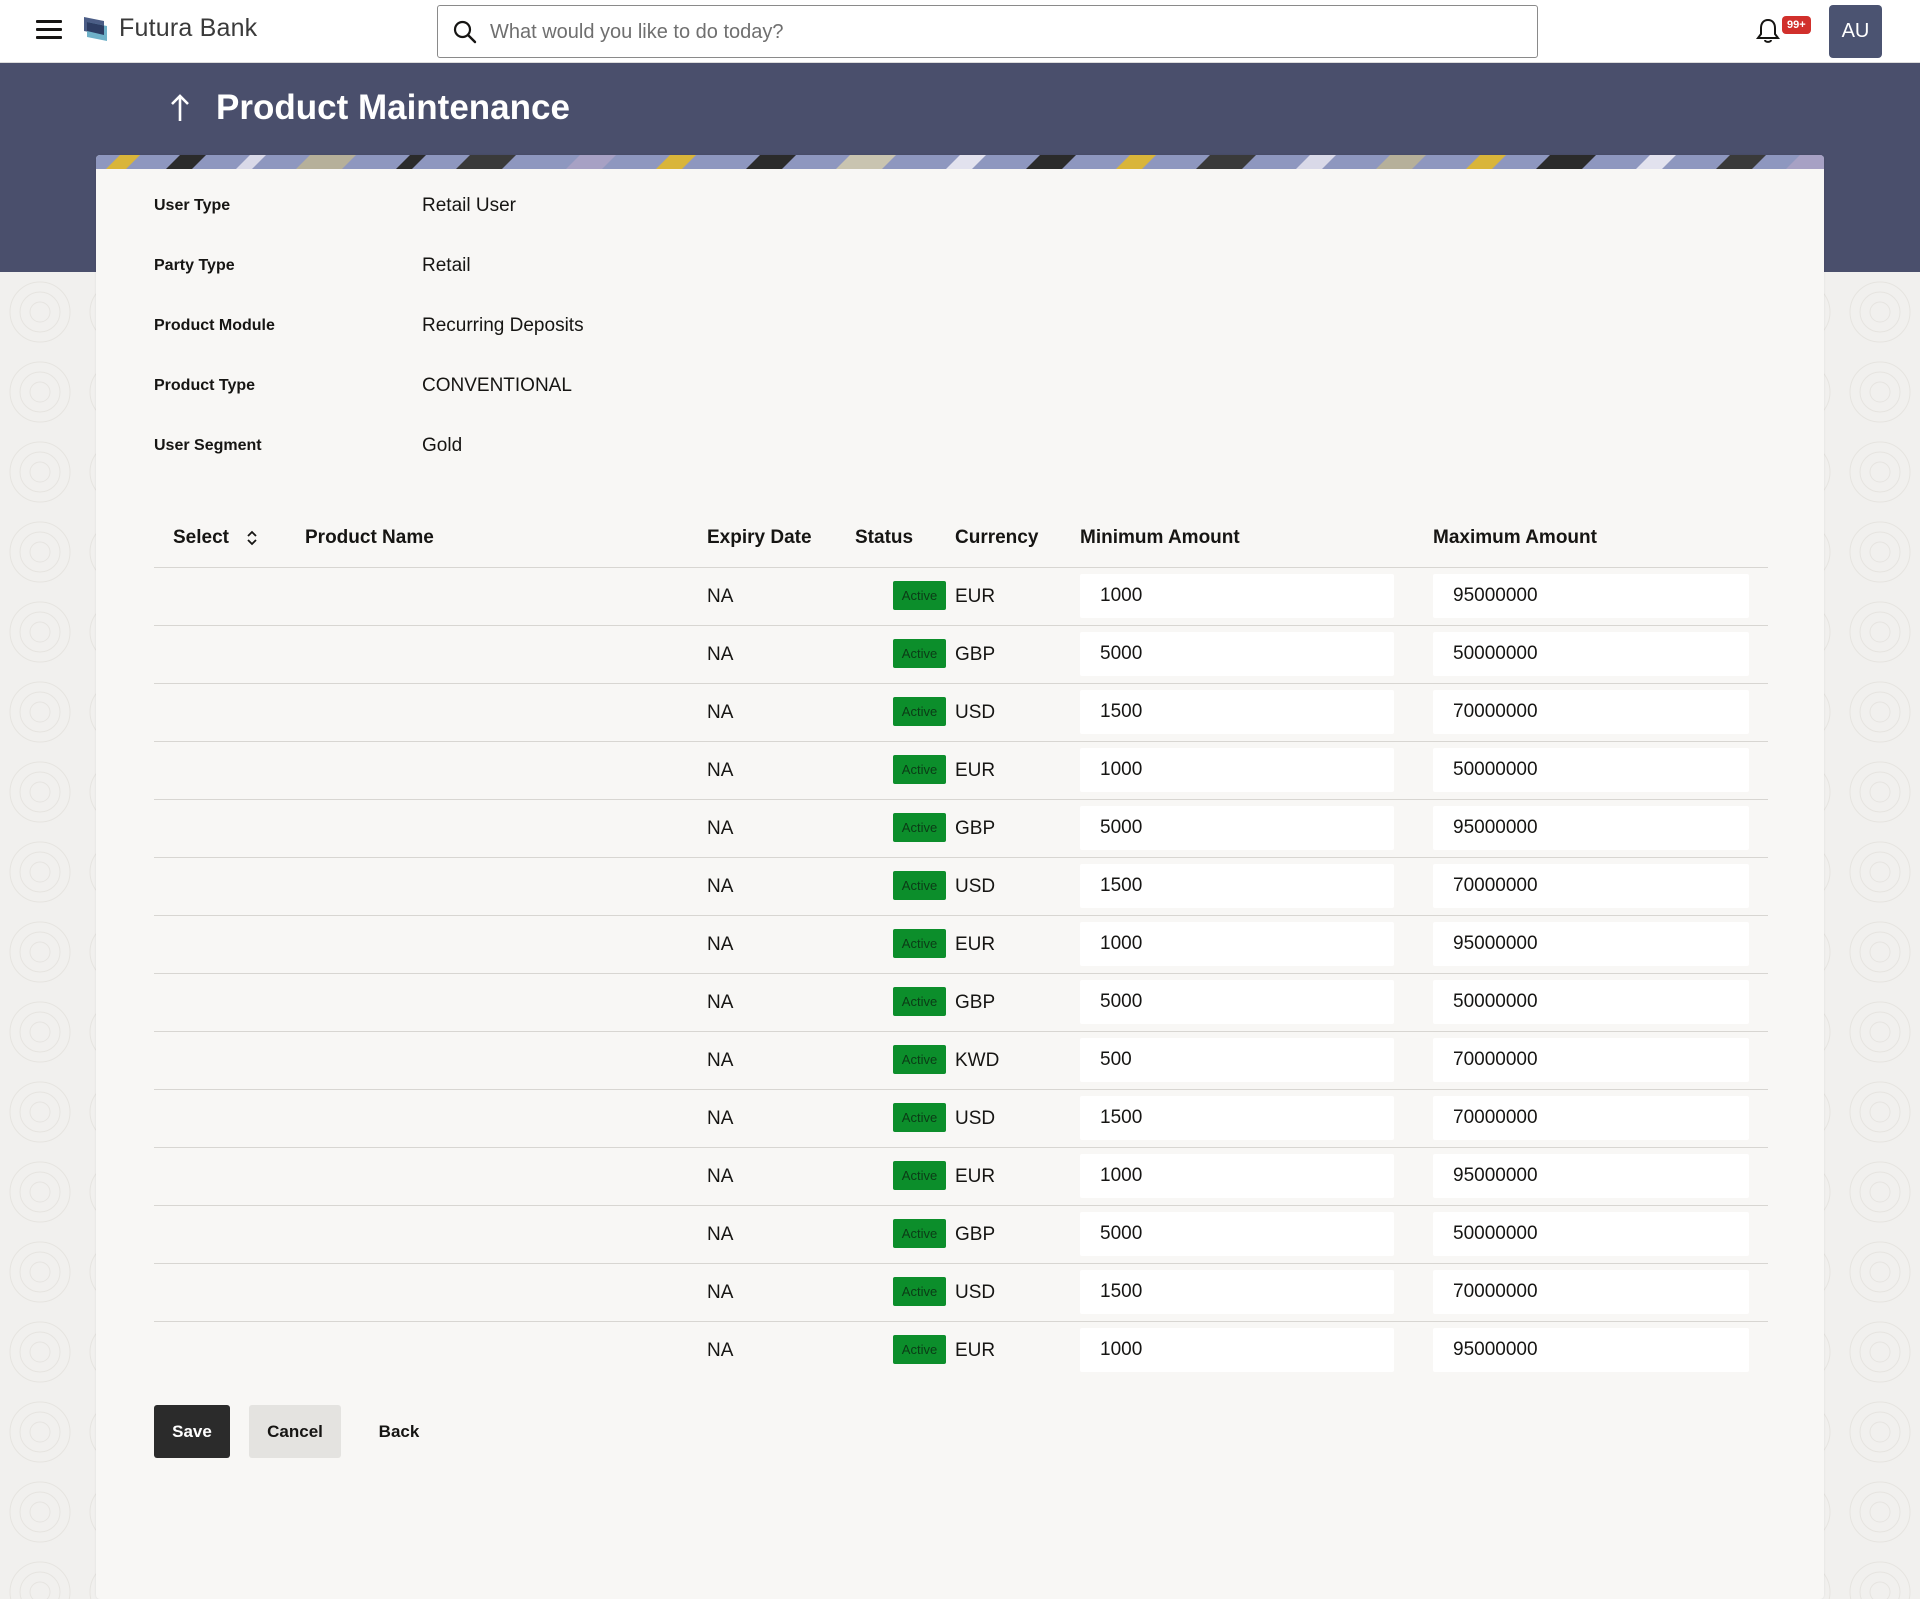 Image resolution: width=1920 pixels, height=1599 pixels. I want to click on column-header-select: Select, so click(215, 538).